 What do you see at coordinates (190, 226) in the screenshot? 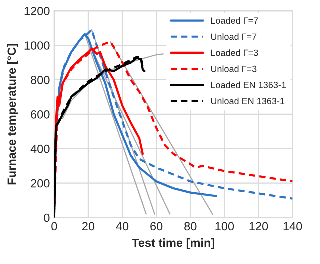
I see `x-tick-label: 80` at bounding box center [190, 226].